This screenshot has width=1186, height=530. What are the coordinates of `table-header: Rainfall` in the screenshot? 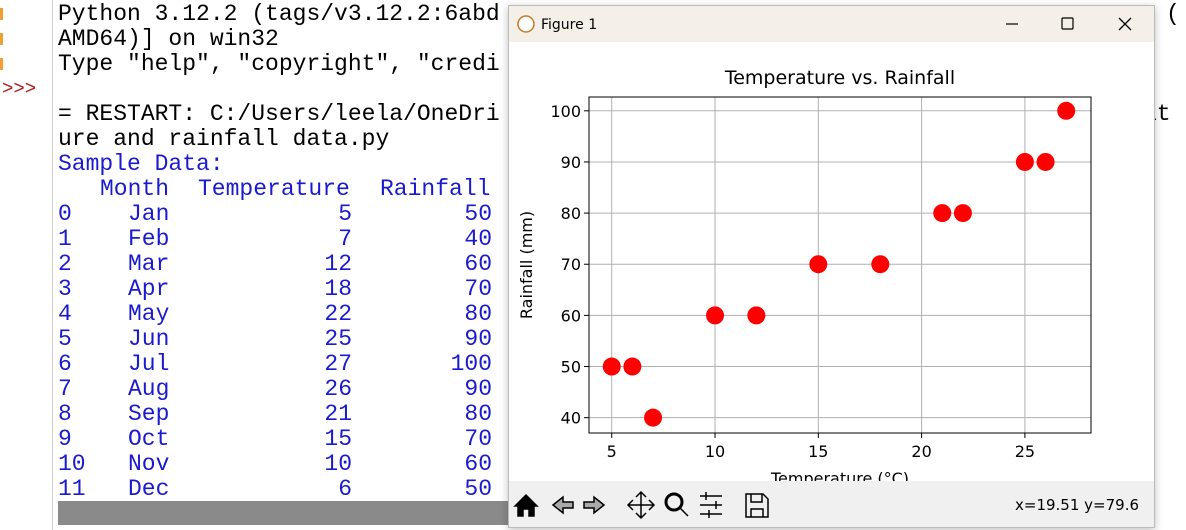 It's located at (435, 189).